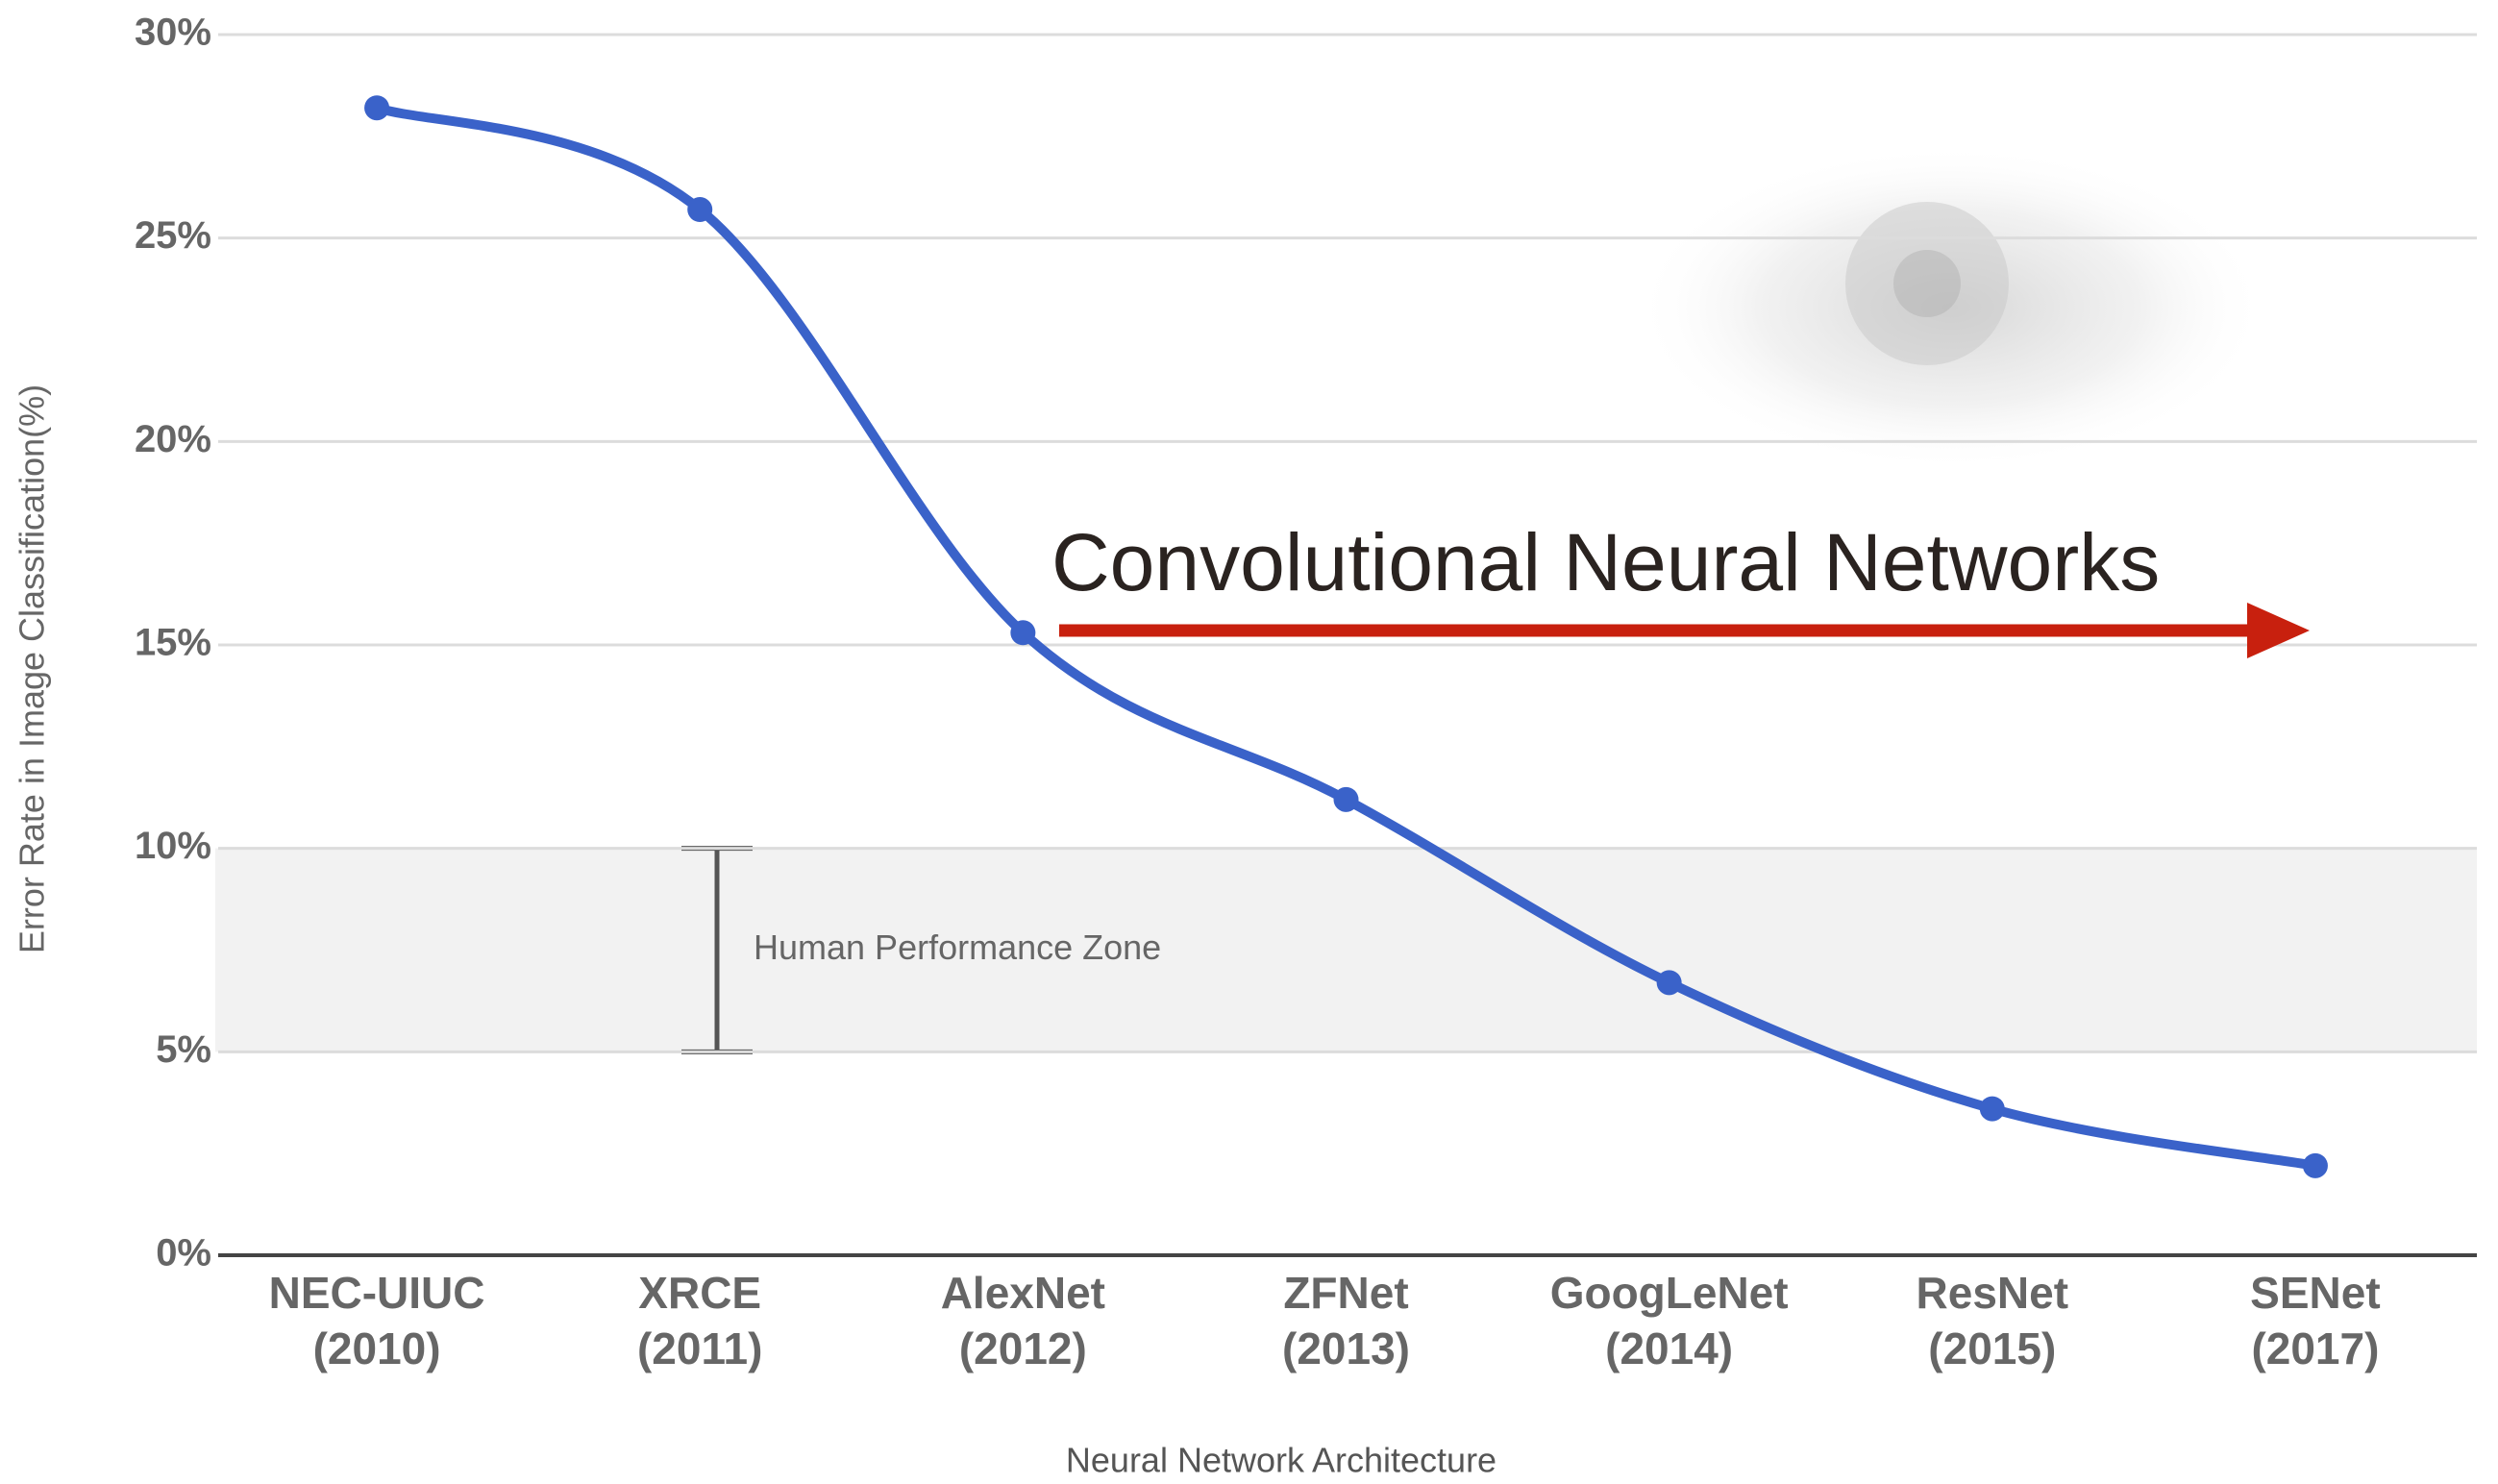 Image resolution: width=2498 pixels, height=1484 pixels. What do you see at coordinates (376, 1320) in the screenshot?
I see `x-tick-label: NEC-UIUC (2010)` at bounding box center [376, 1320].